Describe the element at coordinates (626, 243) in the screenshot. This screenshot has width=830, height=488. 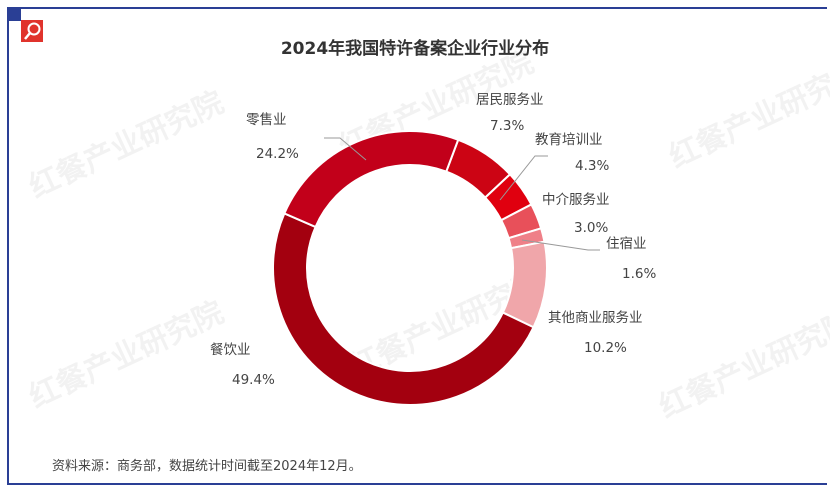
I see `category-label: 住宿业` at that location.